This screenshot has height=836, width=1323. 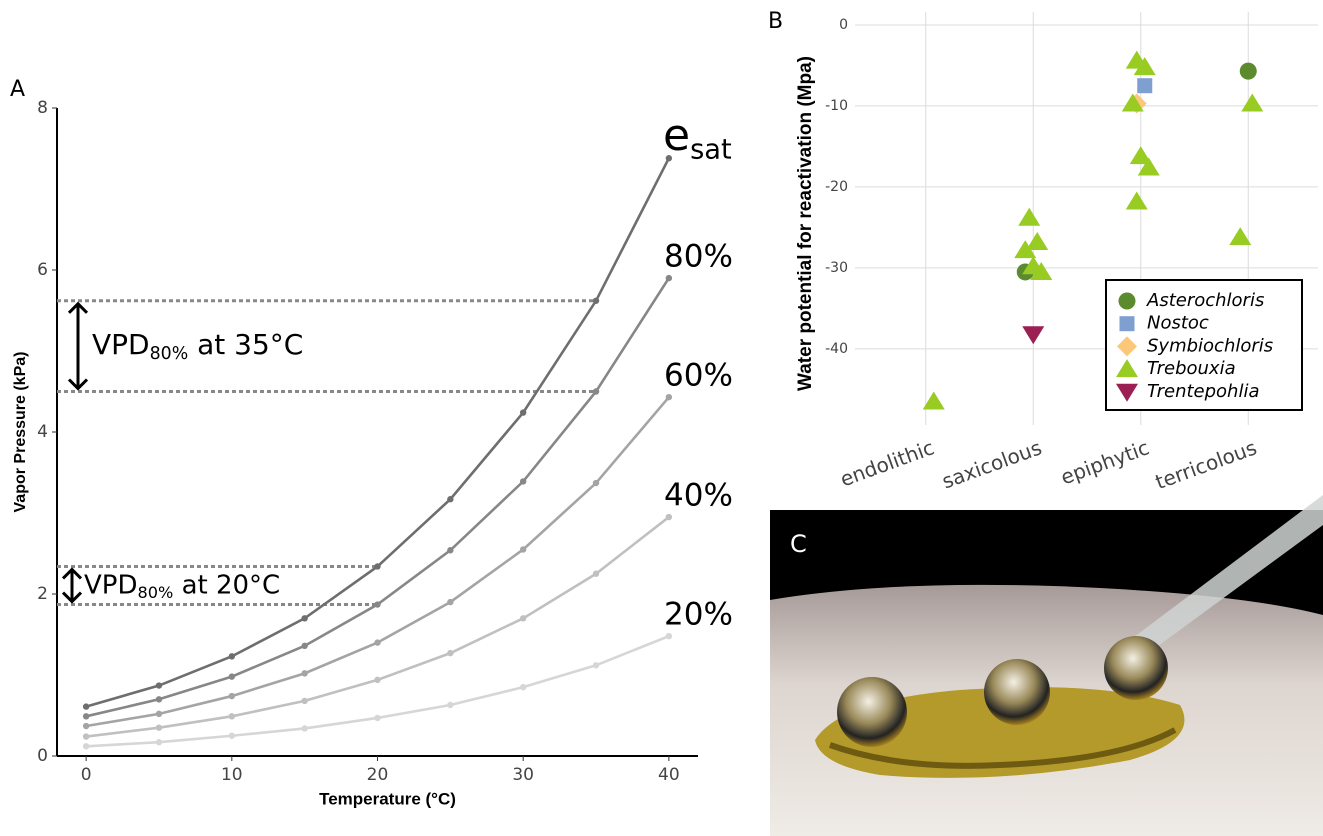 What do you see at coordinates (42, 108) in the screenshot?
I see `y-tick-label: 8` at bounding box center [42, 108].